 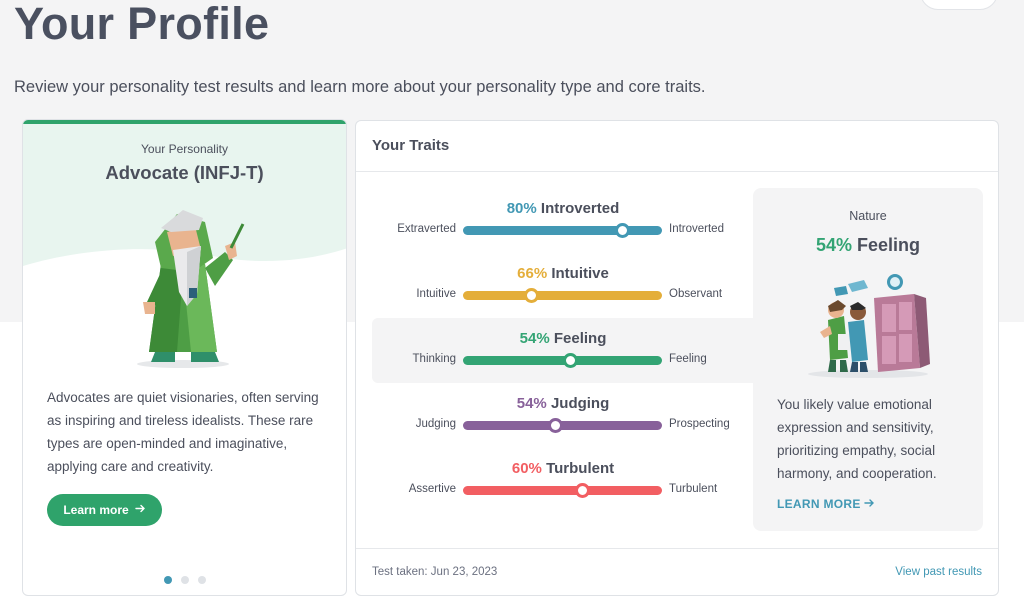 What do you see at coordinates (688, 359) in the screenshot?
I see `trait-right-label: Feeling` at bounding box center [688, 359].